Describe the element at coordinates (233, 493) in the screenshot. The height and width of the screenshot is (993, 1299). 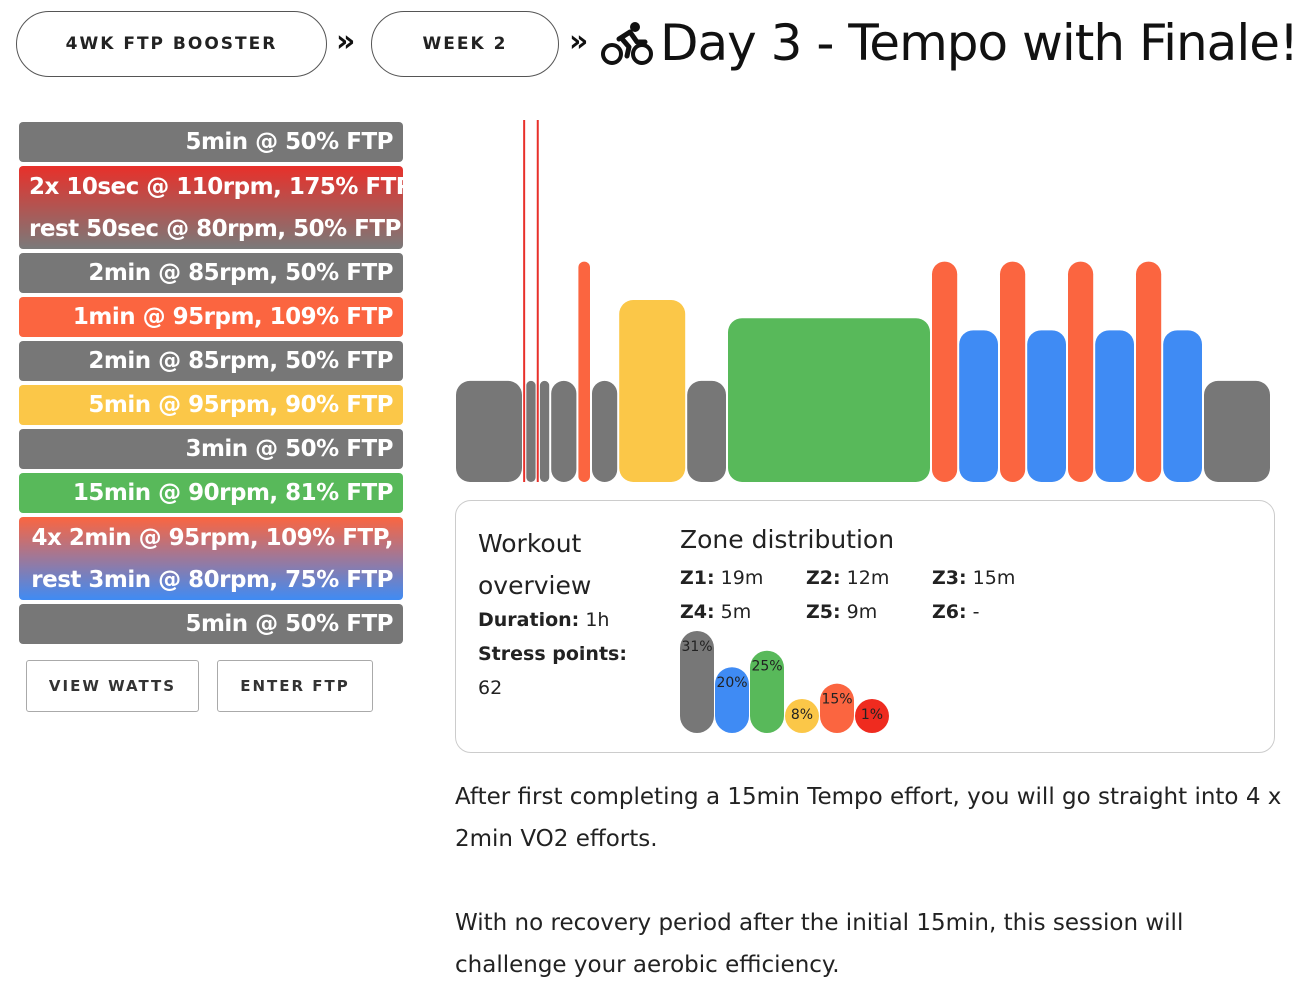
I see `interval-text: 15min @ 90rpm, 81% FTP` at that location.